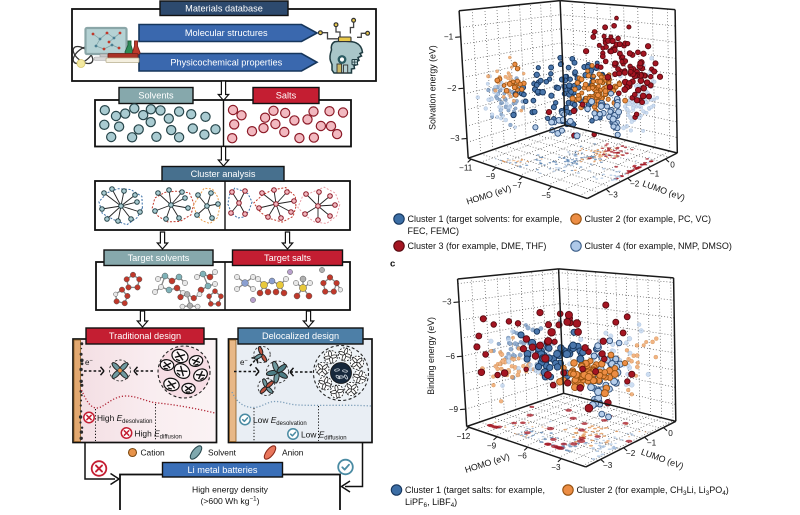 The width and height of the screenshot is (800, 515). Describe the element at coordinates (286, 96) in the screenshot. I see `svg-text: Salts` at that location.